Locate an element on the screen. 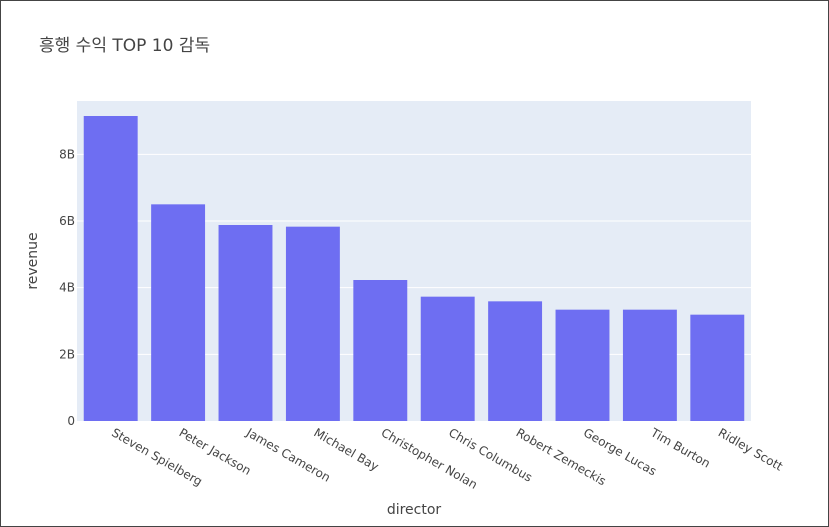 The image size is (829, 527). bar-tim-burton is located at coordinates (649, 365).